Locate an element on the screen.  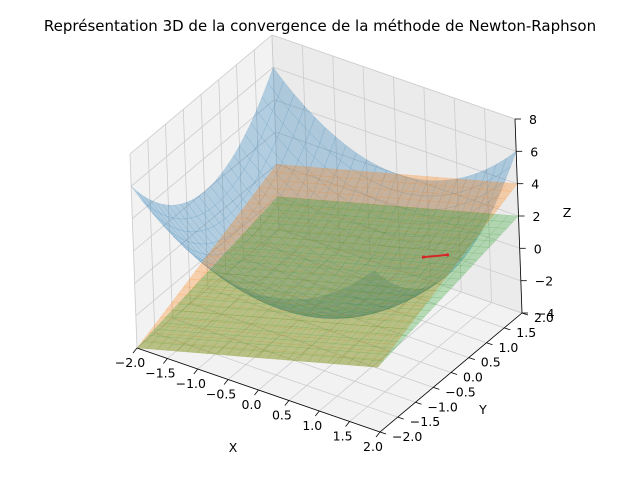
gridline-z-left is located at coordinates (208, 288).